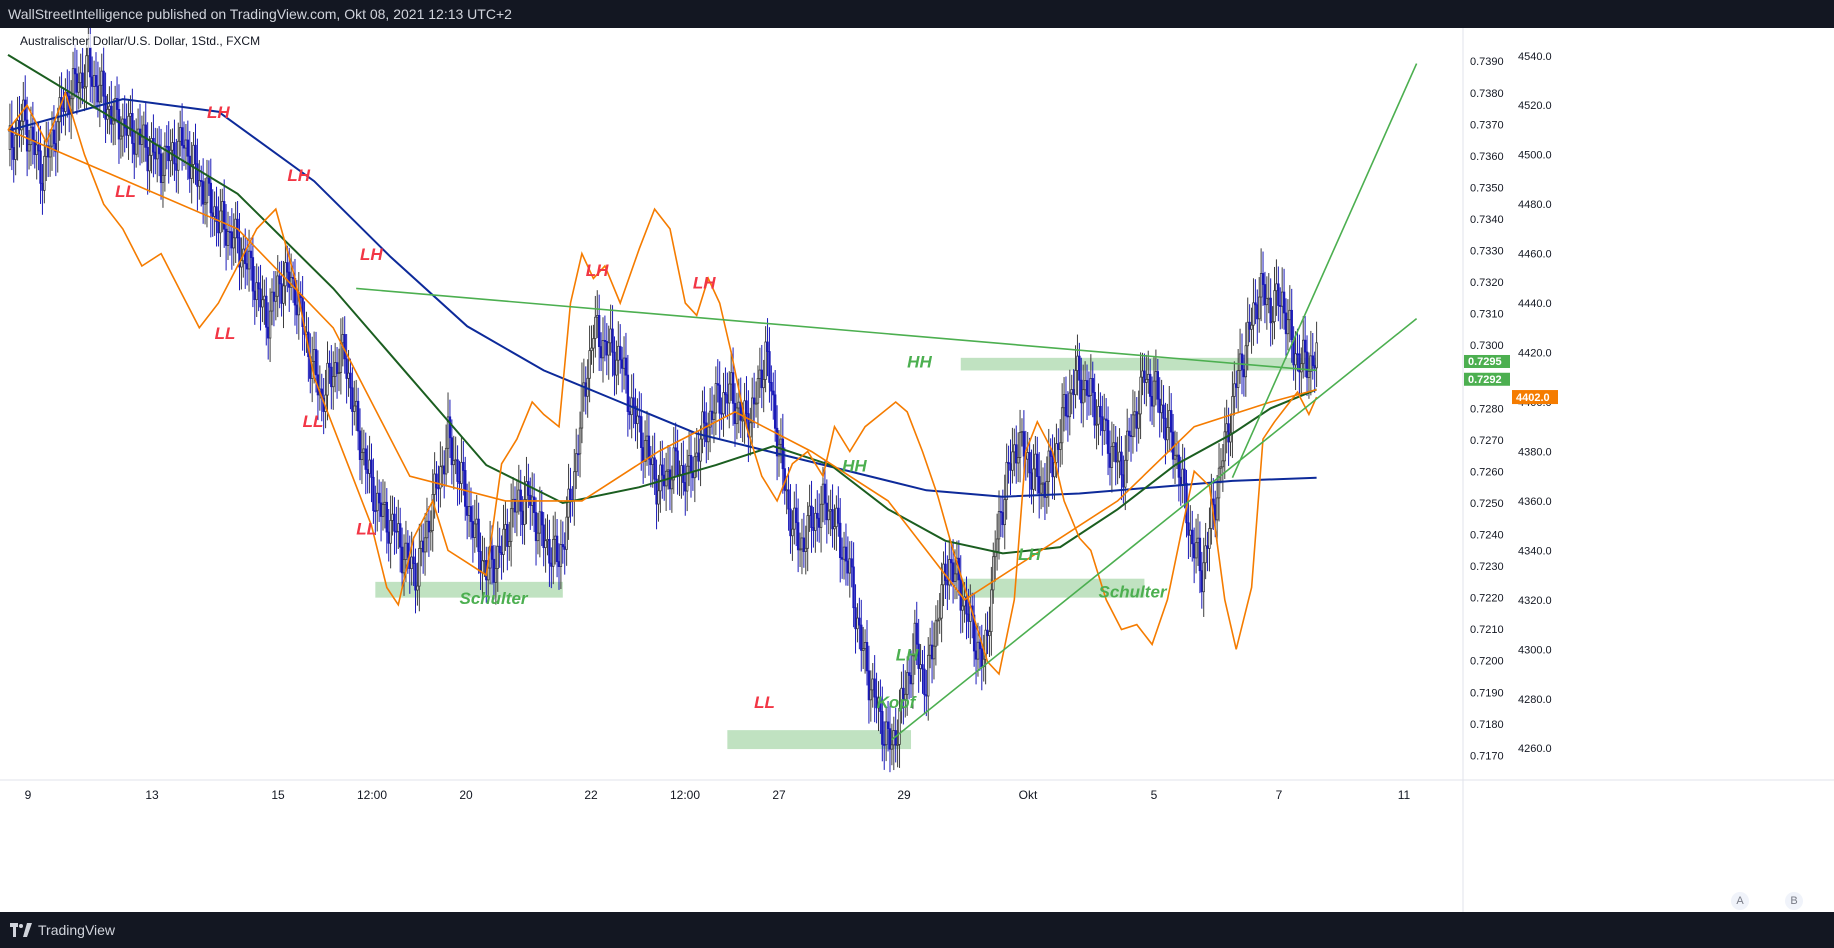  What do you see at coordinates (494, 598) in the screenshot?
I see `pattern-label: Schulter` at bounding box center [494, 598].